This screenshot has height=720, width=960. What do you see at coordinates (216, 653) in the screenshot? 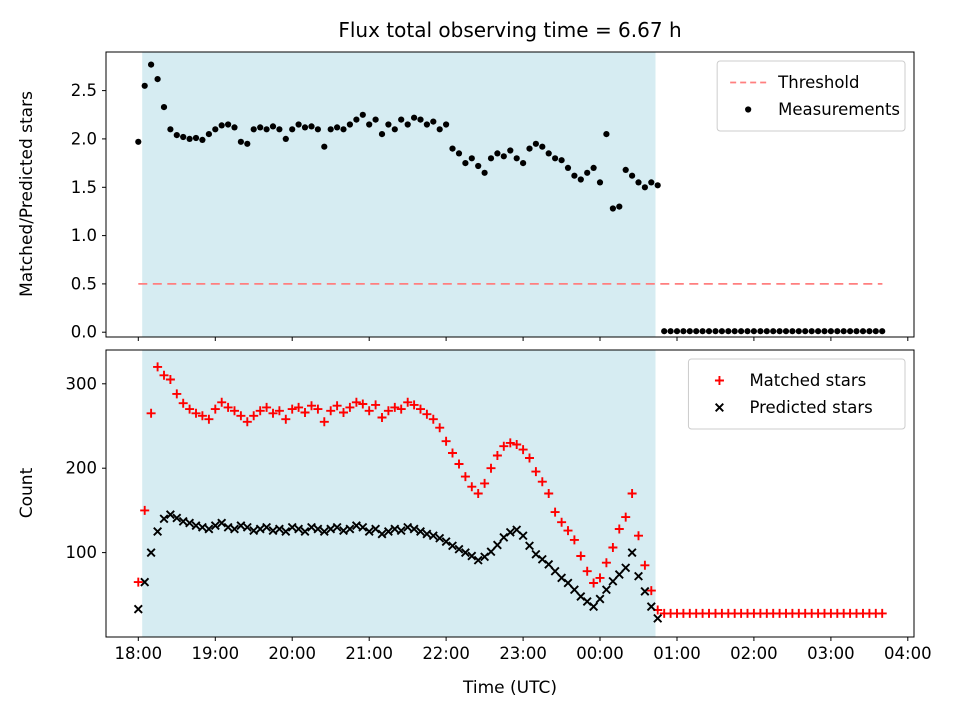
I see `x-tick-label: 19:00` at bounding box center [216, 653].